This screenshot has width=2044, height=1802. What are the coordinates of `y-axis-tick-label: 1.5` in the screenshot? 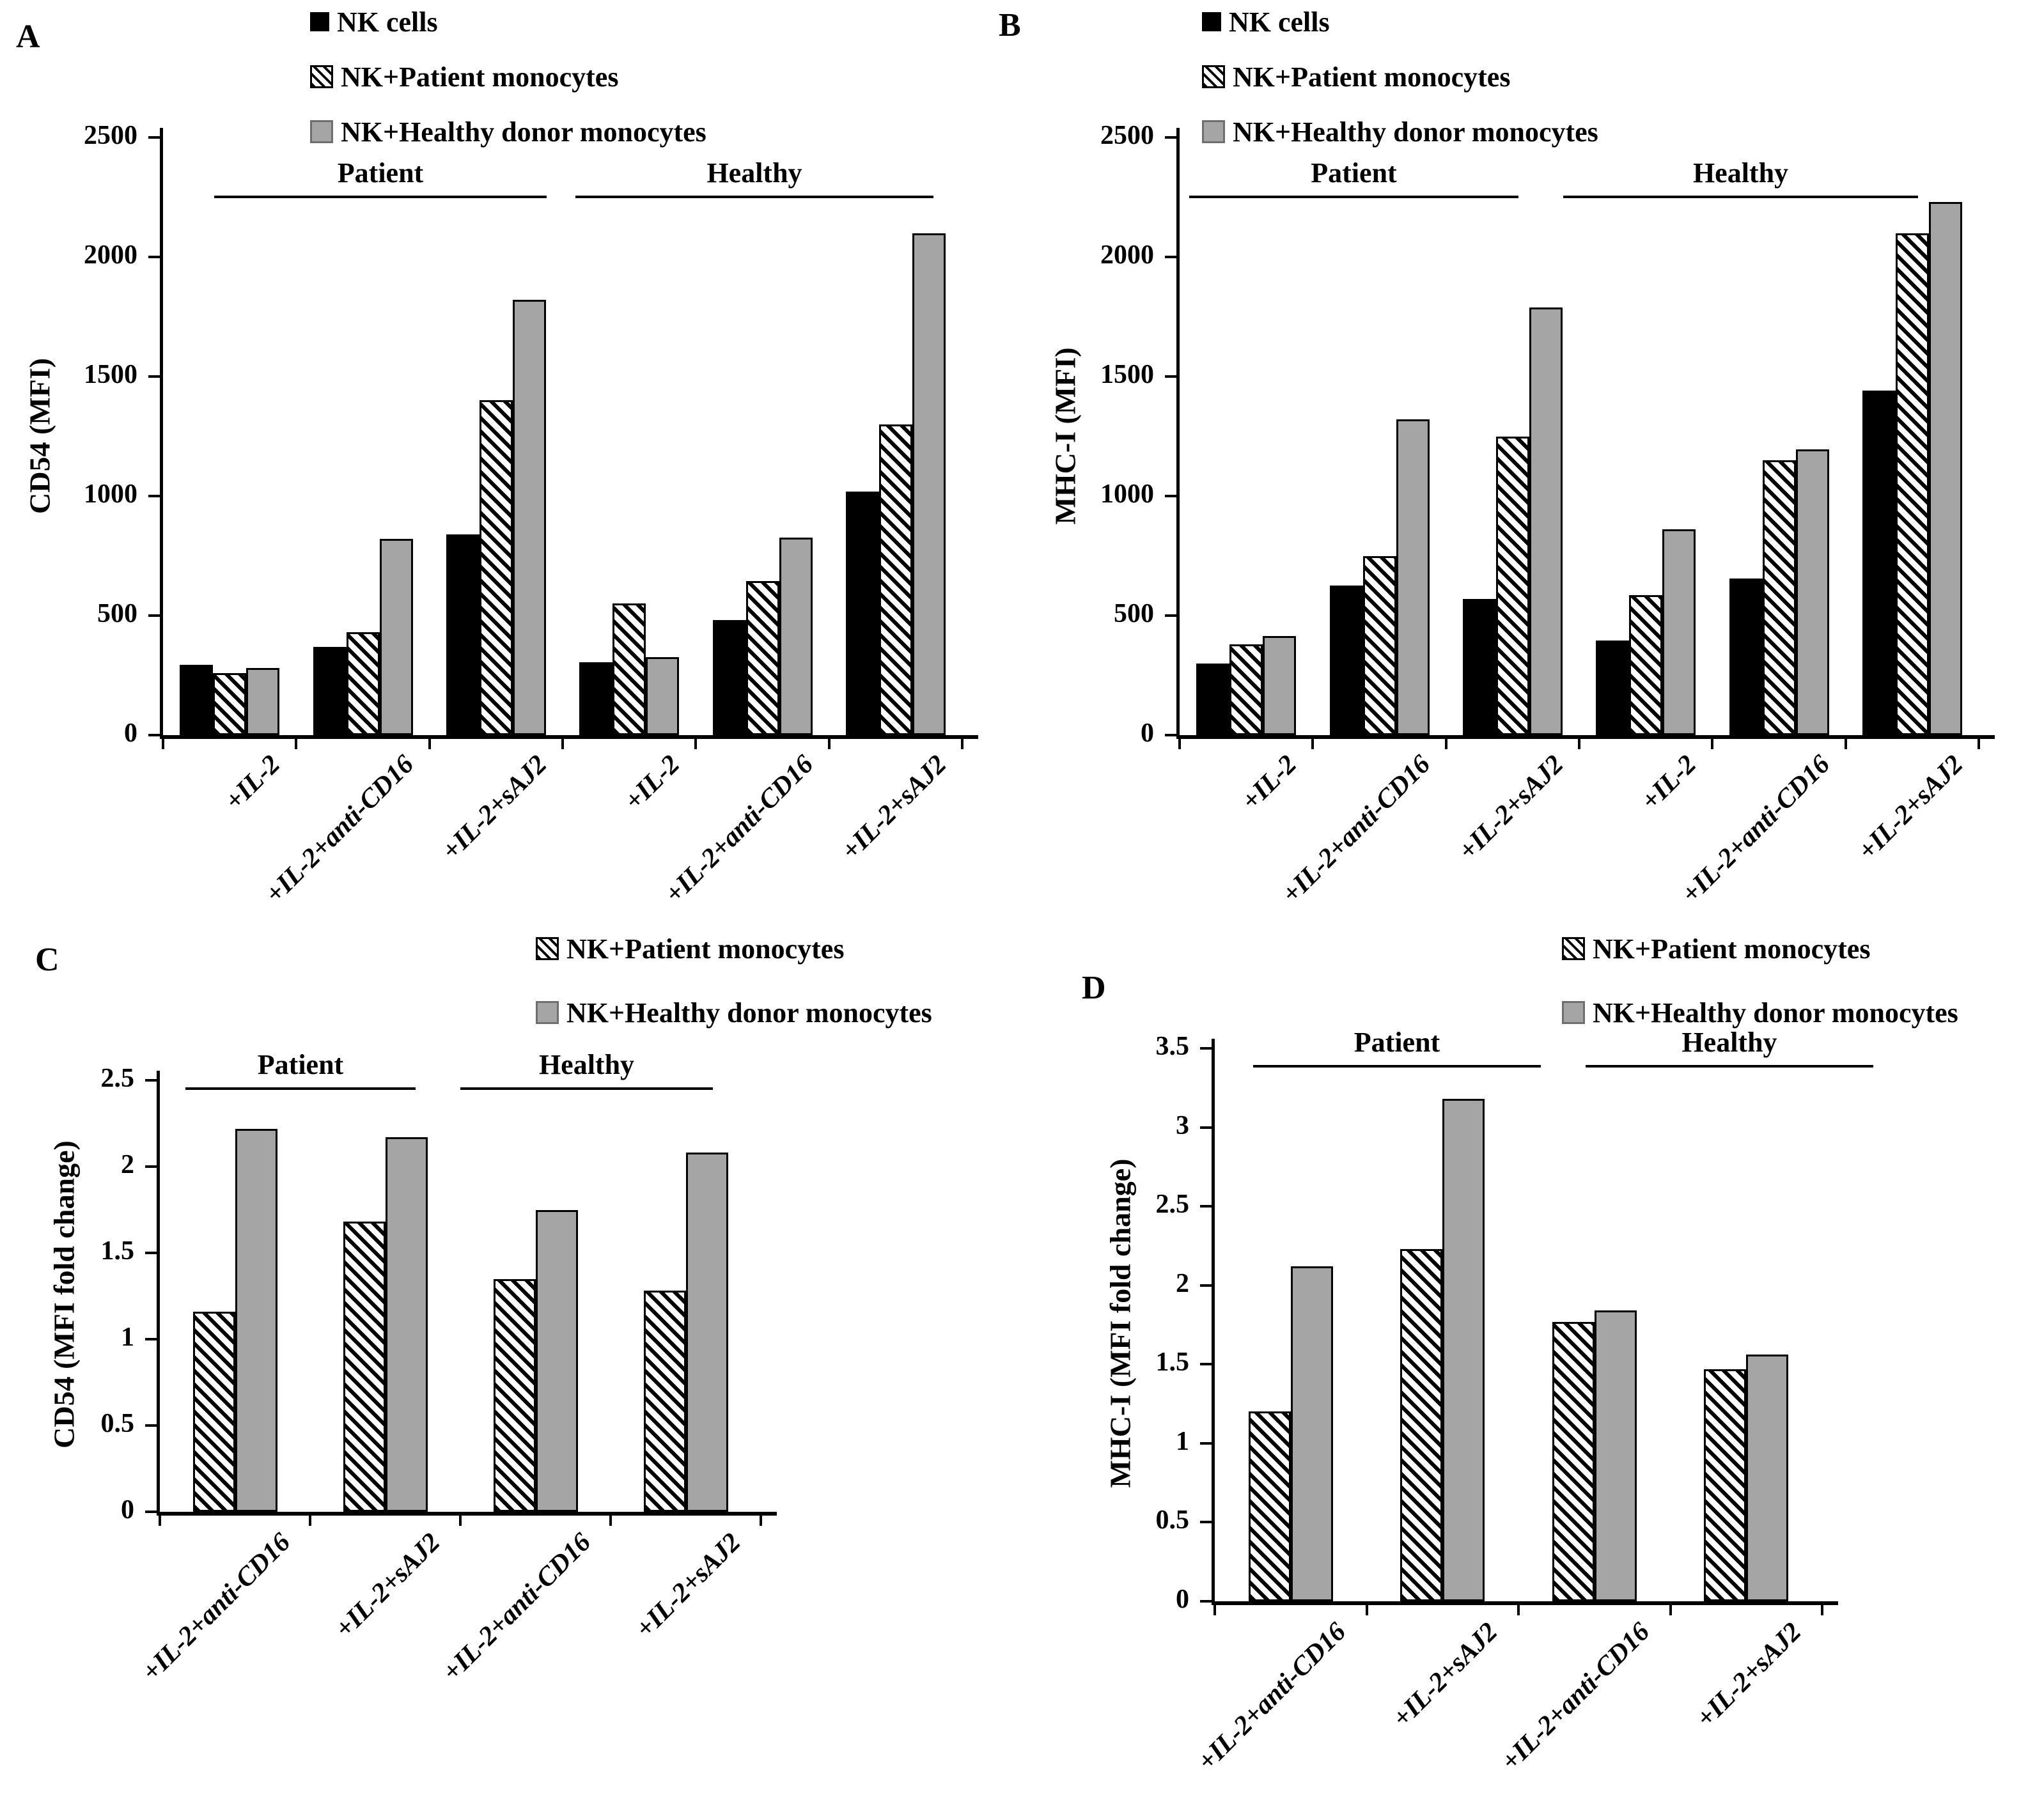 It's located at (117, 1251).